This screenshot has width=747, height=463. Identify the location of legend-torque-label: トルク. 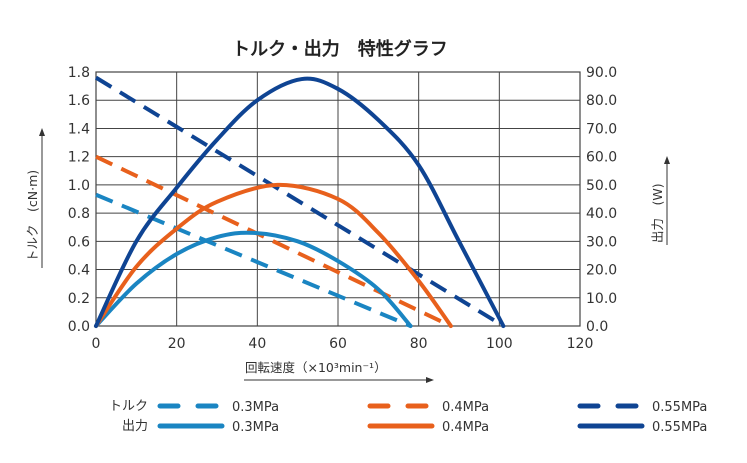
(128, 406).